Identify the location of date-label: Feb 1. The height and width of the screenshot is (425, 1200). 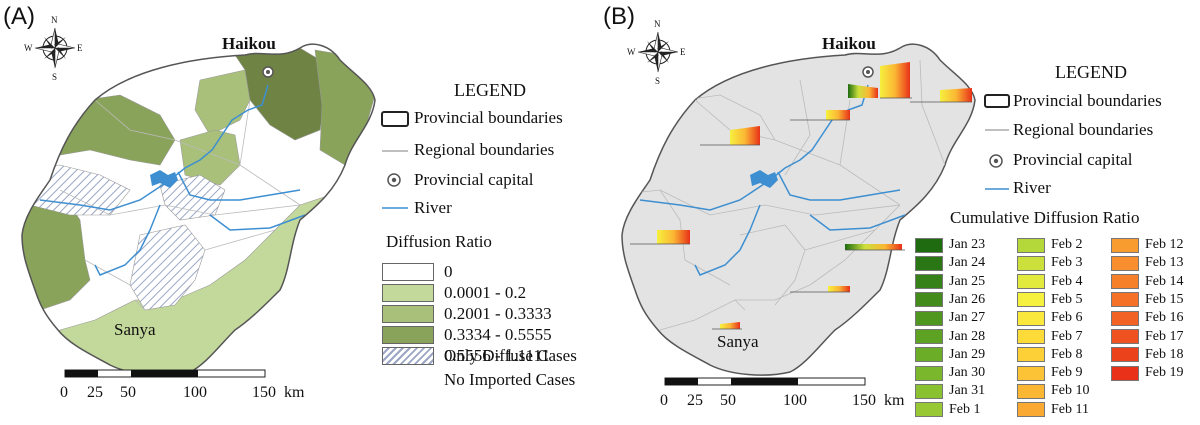
(965, 409).